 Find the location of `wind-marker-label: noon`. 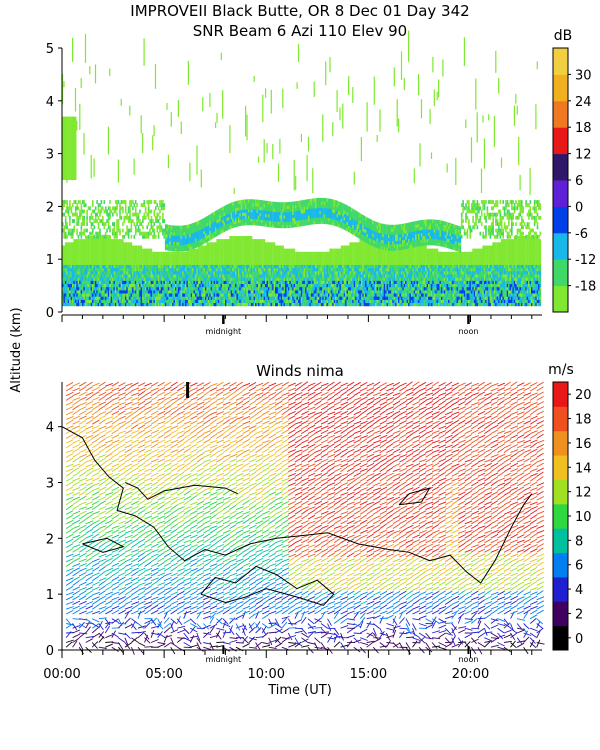

wind-marker-label: noon is located at coordinates (468, 659).